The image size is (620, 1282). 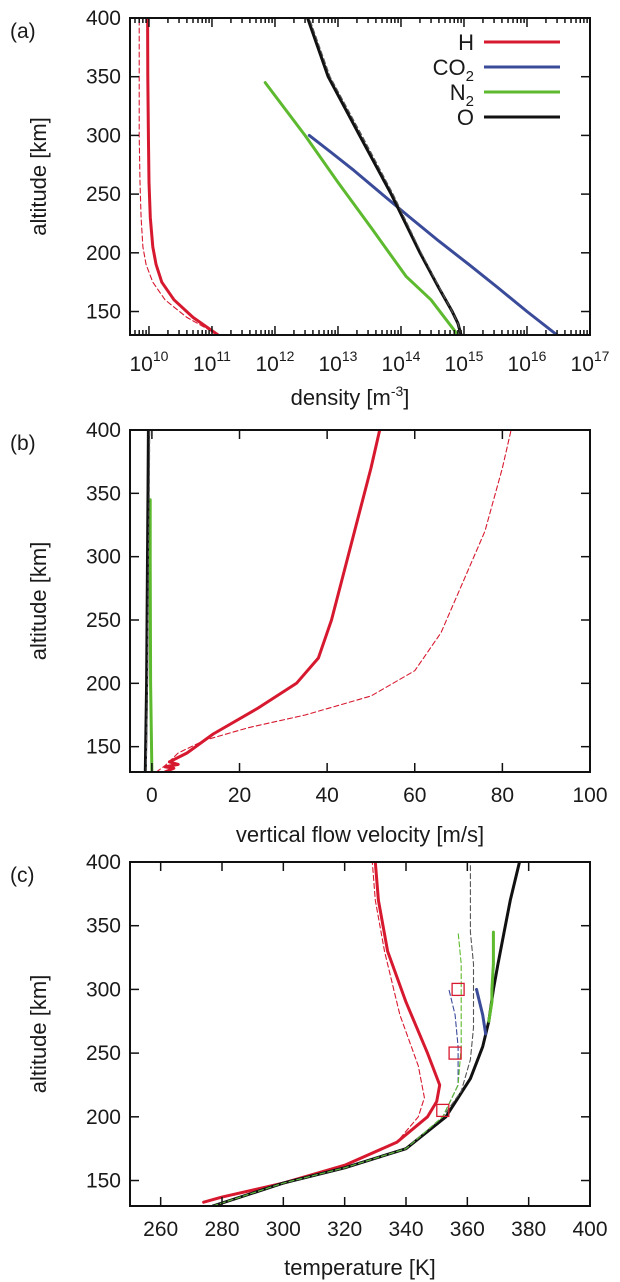 I want to click on x-tick-label: 100, so click(x=589, y=795).